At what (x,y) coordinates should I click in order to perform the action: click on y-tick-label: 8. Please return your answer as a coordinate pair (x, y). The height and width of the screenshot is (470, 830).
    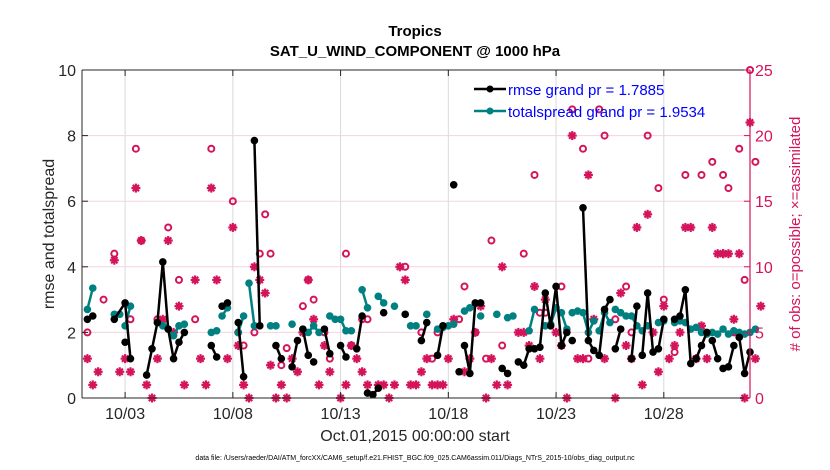
    Looking at the image, I should click on (71, 137).